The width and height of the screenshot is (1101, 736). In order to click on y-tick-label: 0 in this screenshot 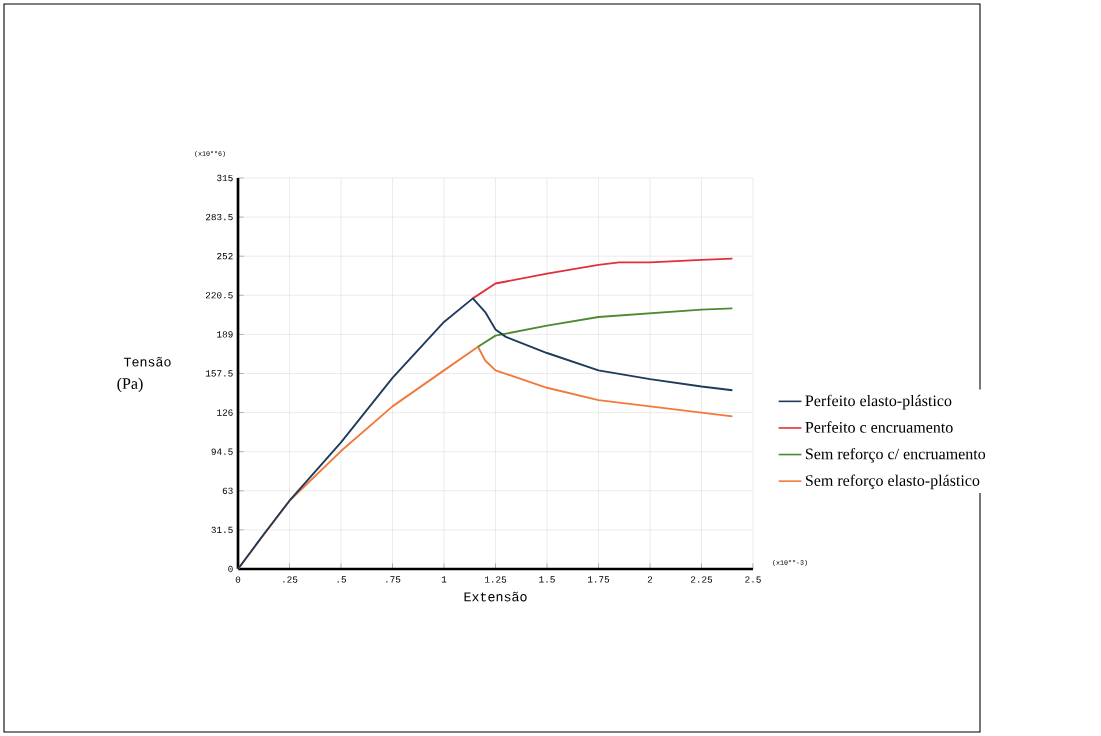, I will do `click(230, 569)`.